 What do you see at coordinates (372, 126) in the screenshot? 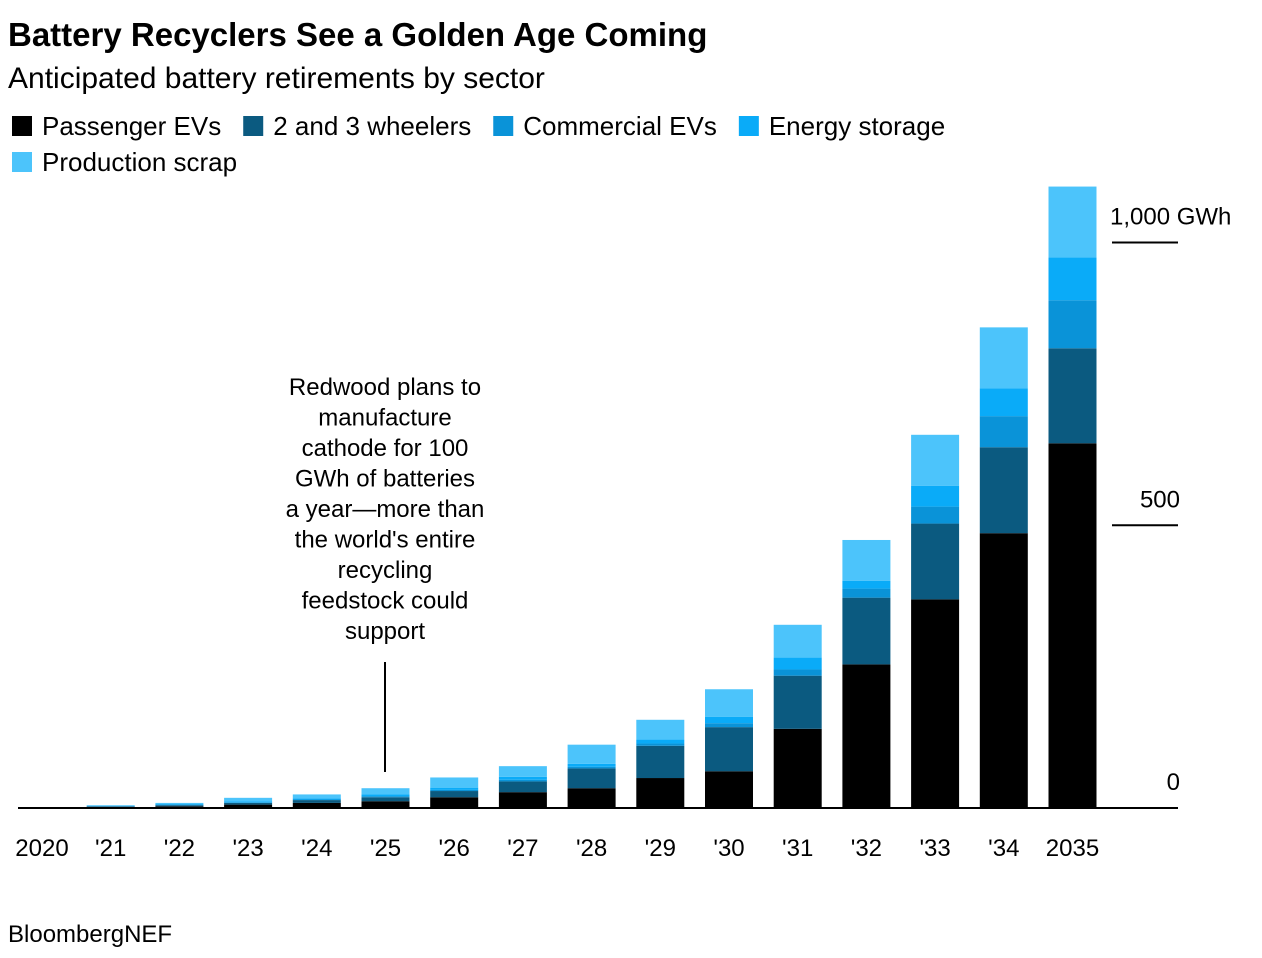
I see `legend-label: 2 and 3 wheelers` at bounding box center [372, 126].